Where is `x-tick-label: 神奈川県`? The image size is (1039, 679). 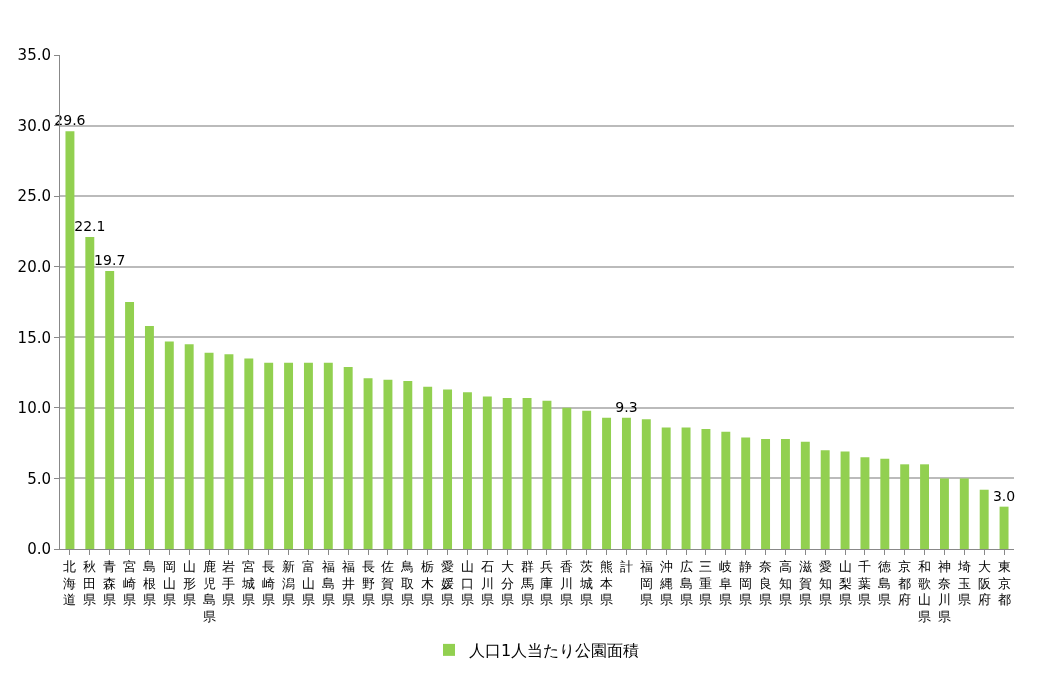
x-tick-label: 神奈川県 is located at coordinates (944, 591).